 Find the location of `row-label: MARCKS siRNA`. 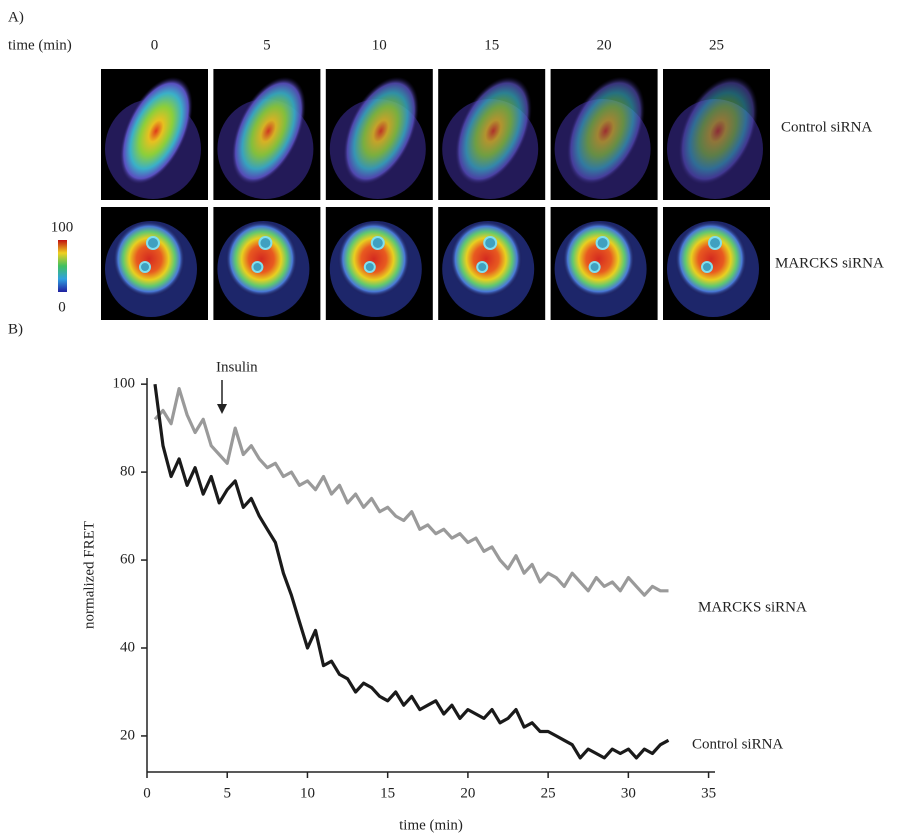

row-label: MARCKS siRNA is located at coordinates (829, 263).